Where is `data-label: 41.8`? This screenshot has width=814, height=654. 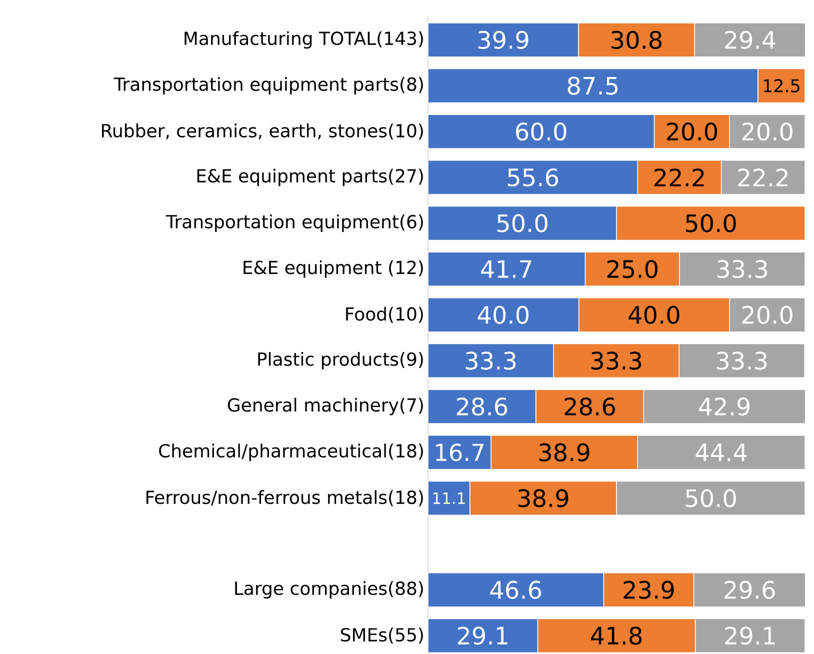 data-label: 41.8 is located at coordinates (616, 635).